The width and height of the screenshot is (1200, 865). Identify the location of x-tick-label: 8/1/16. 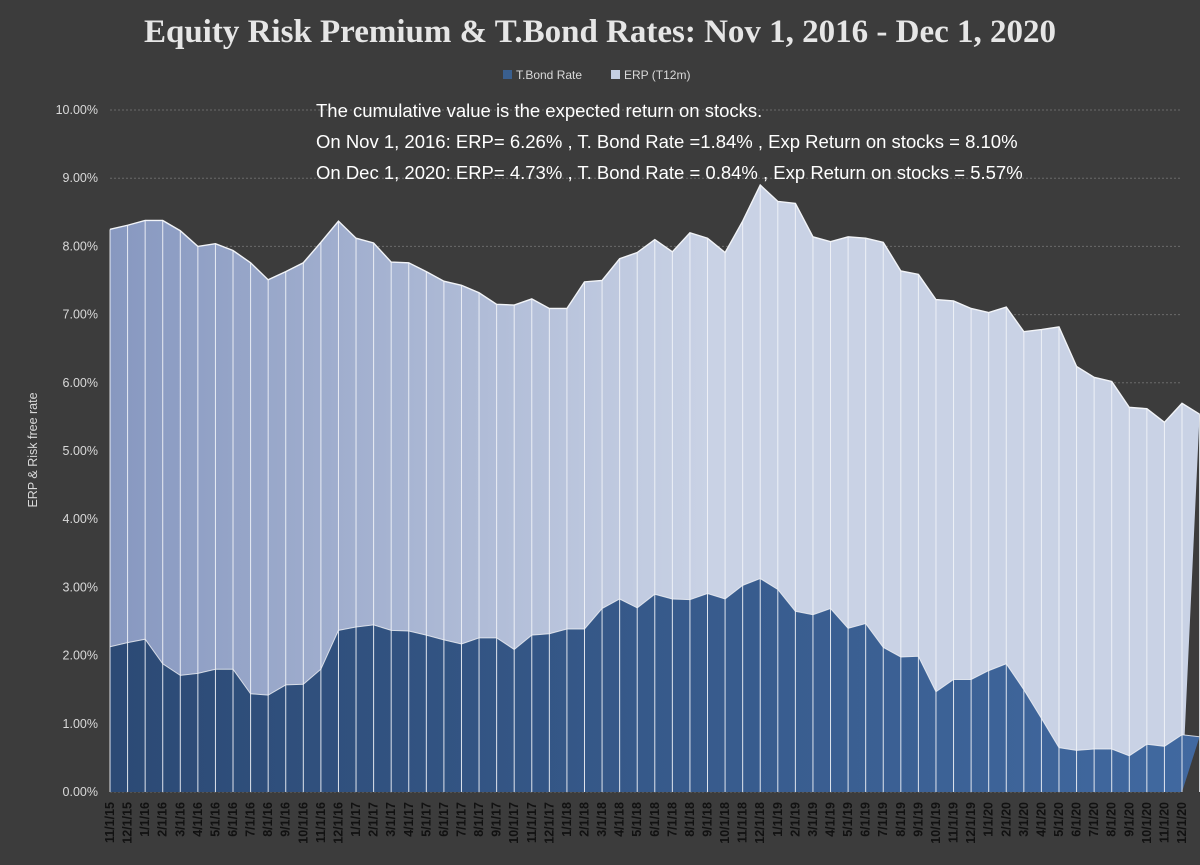
(268, 819).